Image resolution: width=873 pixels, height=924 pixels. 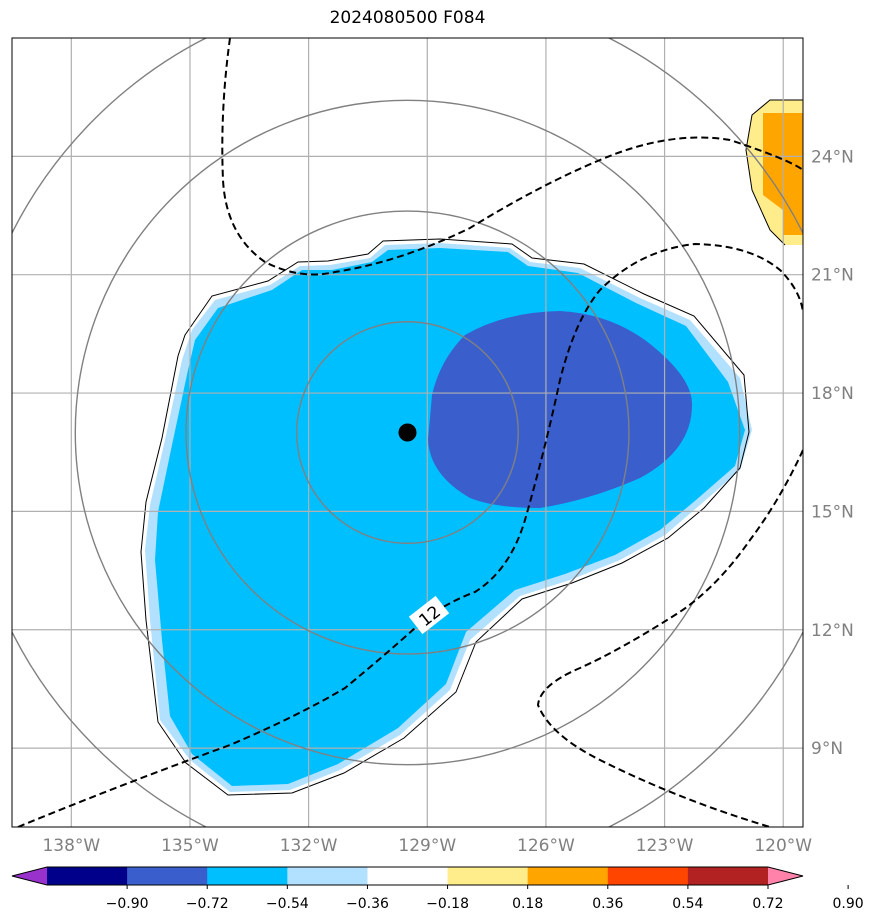 What do you see at coordinates (407, 18) in the screenshot?
I see `map-title: 2024080500 F084` at bounding box center [407, 18].